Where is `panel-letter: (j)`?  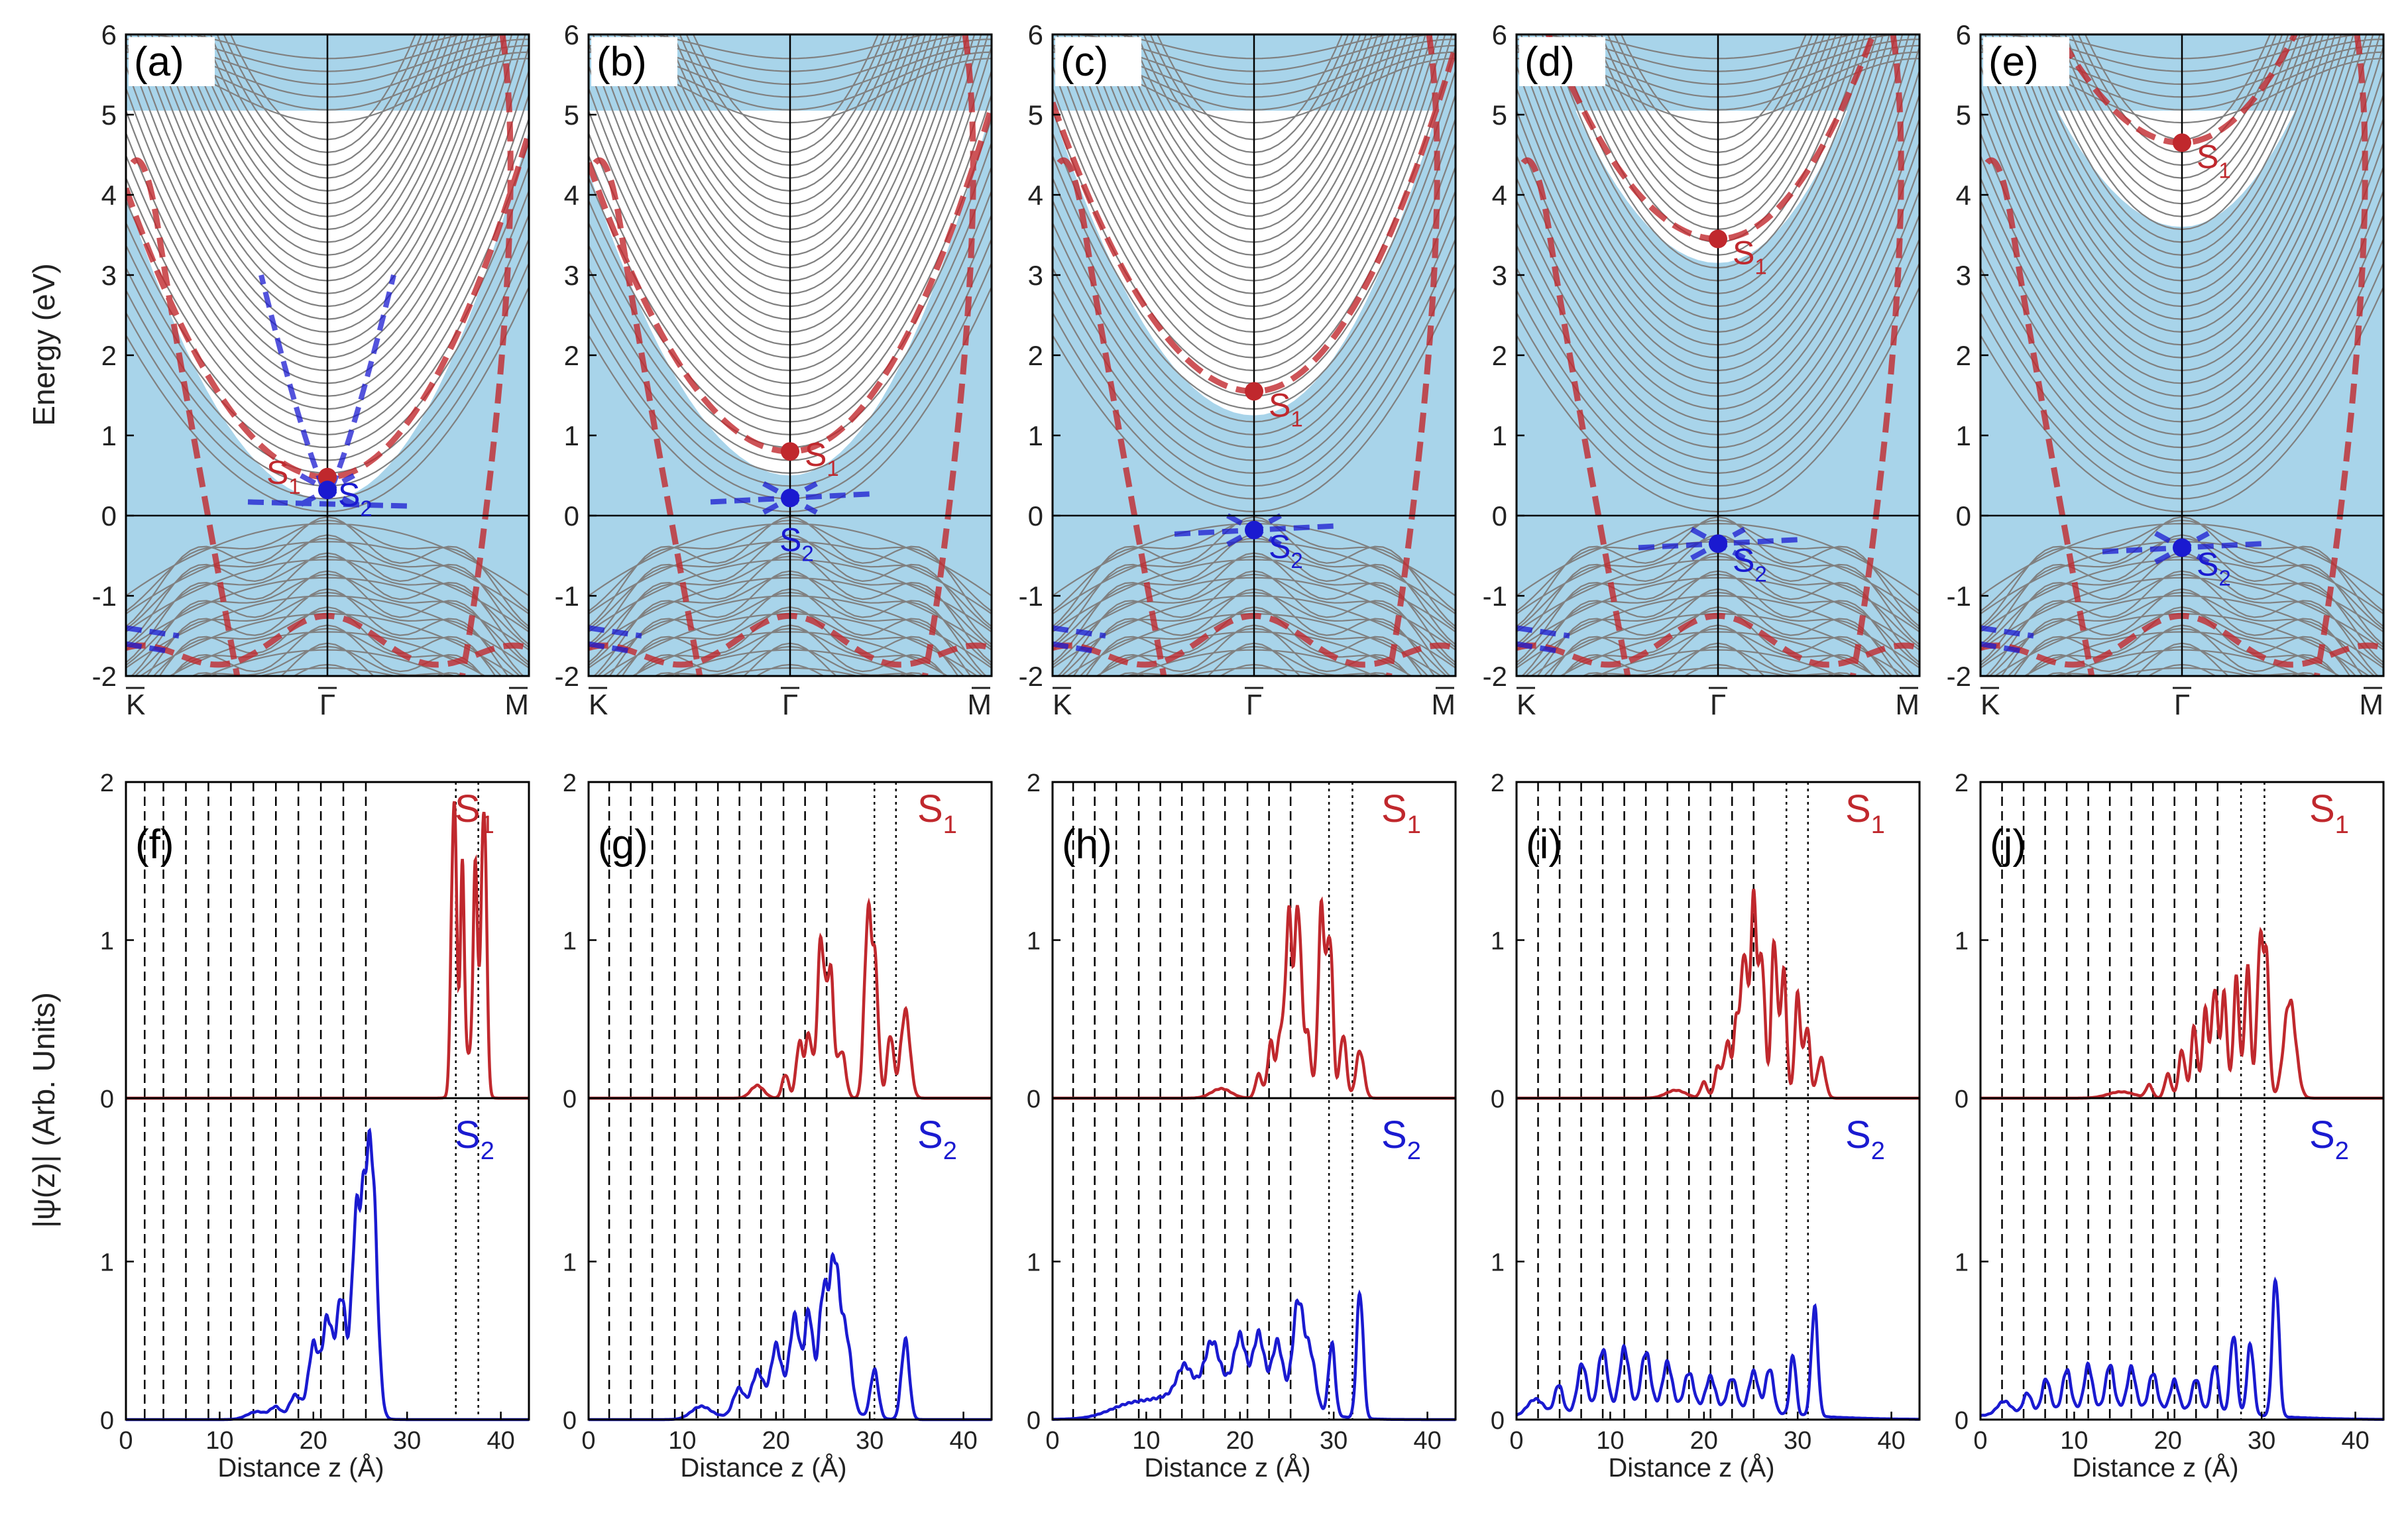 panel-letter: (j) is located at coordinates (2008, 845).